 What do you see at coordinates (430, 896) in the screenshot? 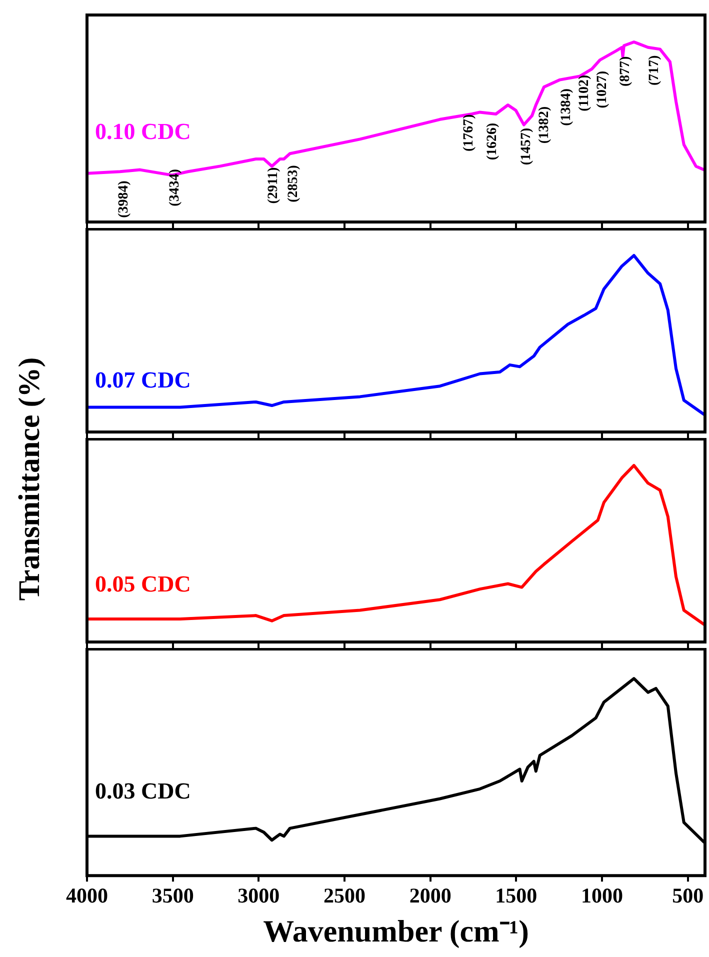
I see `x-tick-label: 2000` at bounding box center [430, 896].